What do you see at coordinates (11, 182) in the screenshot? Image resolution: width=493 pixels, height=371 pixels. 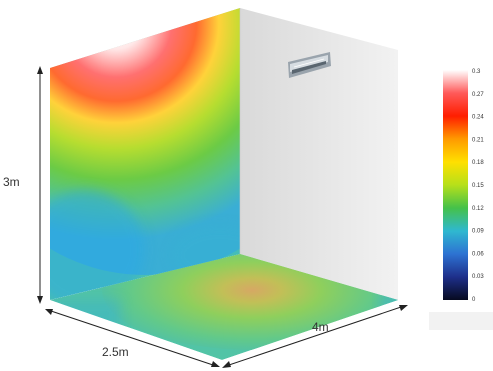 I see `height-label: 3m` at bounding box center [11, 182].